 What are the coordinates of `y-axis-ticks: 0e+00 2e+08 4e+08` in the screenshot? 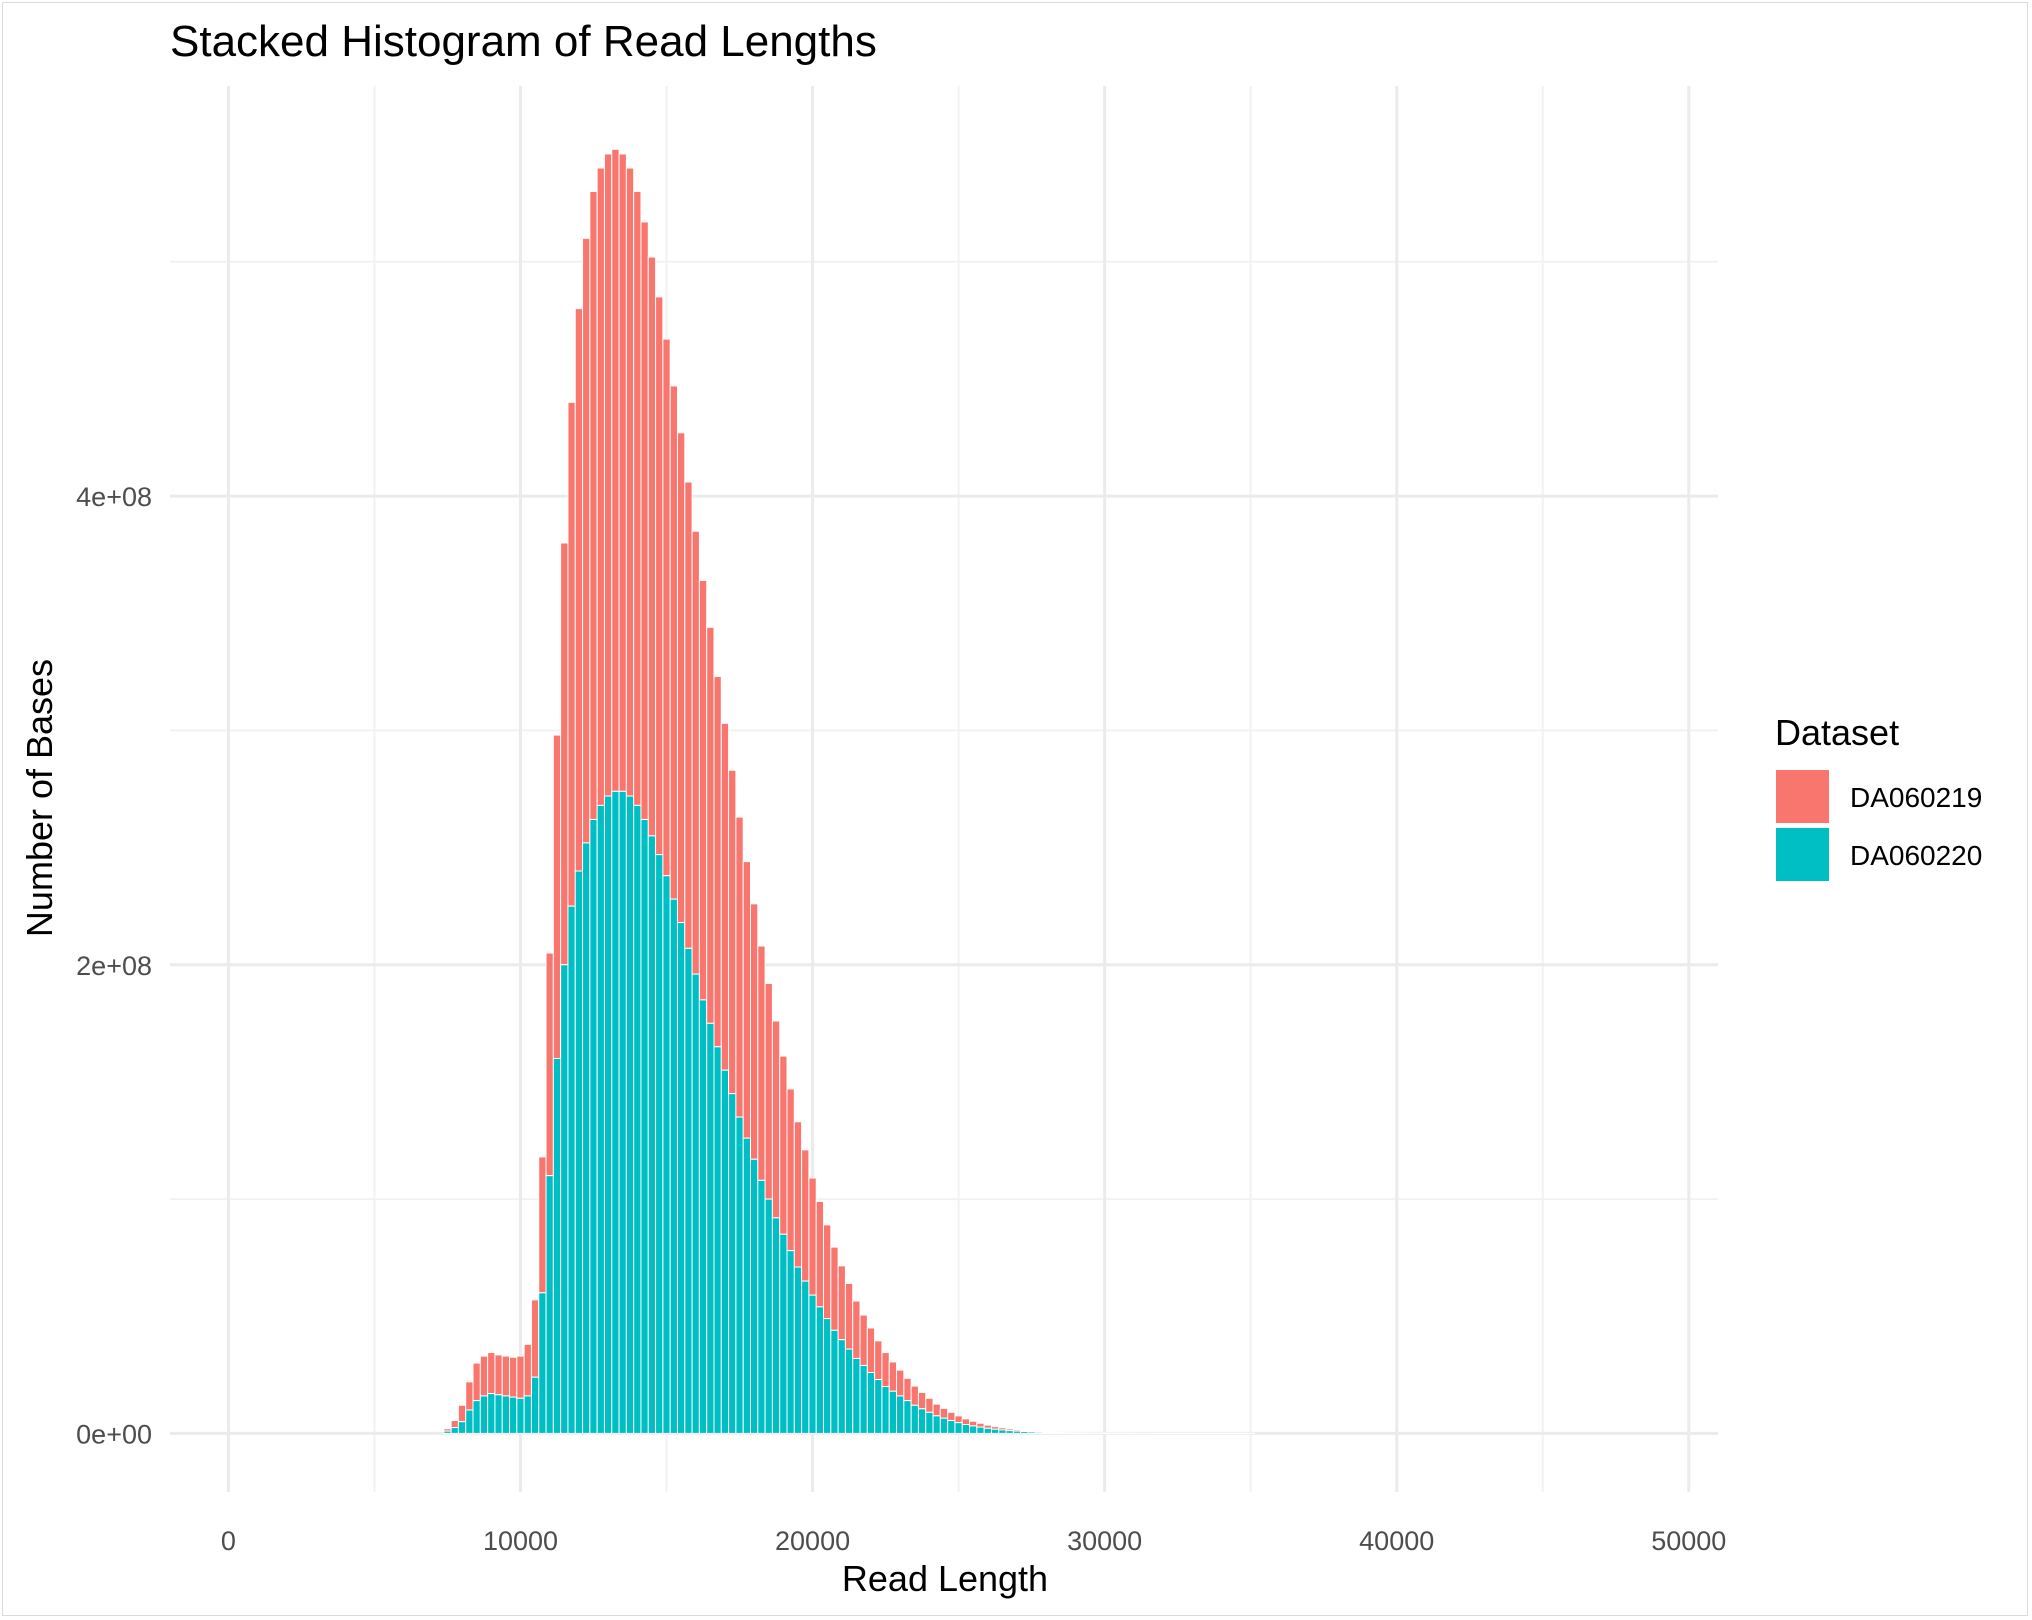 It's located at (114, 965).